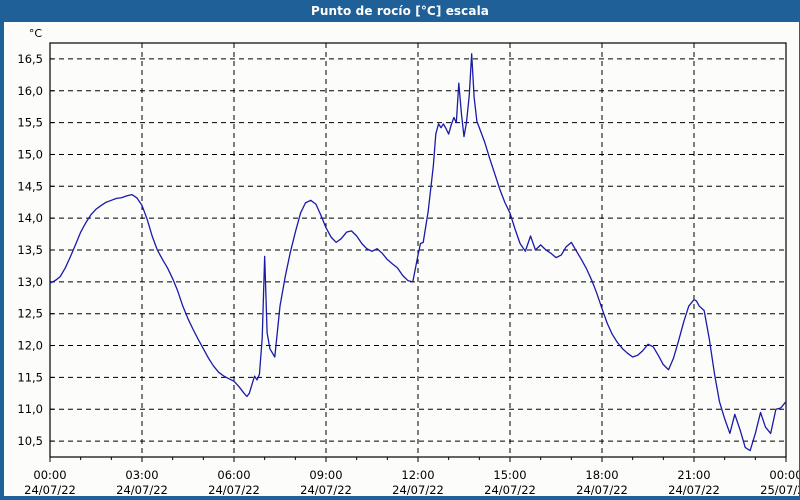  What do you see at coordinates (30, 186) in the screenshot?
I see `y-tick-label: 14,5` at bounding box center [30, 186].